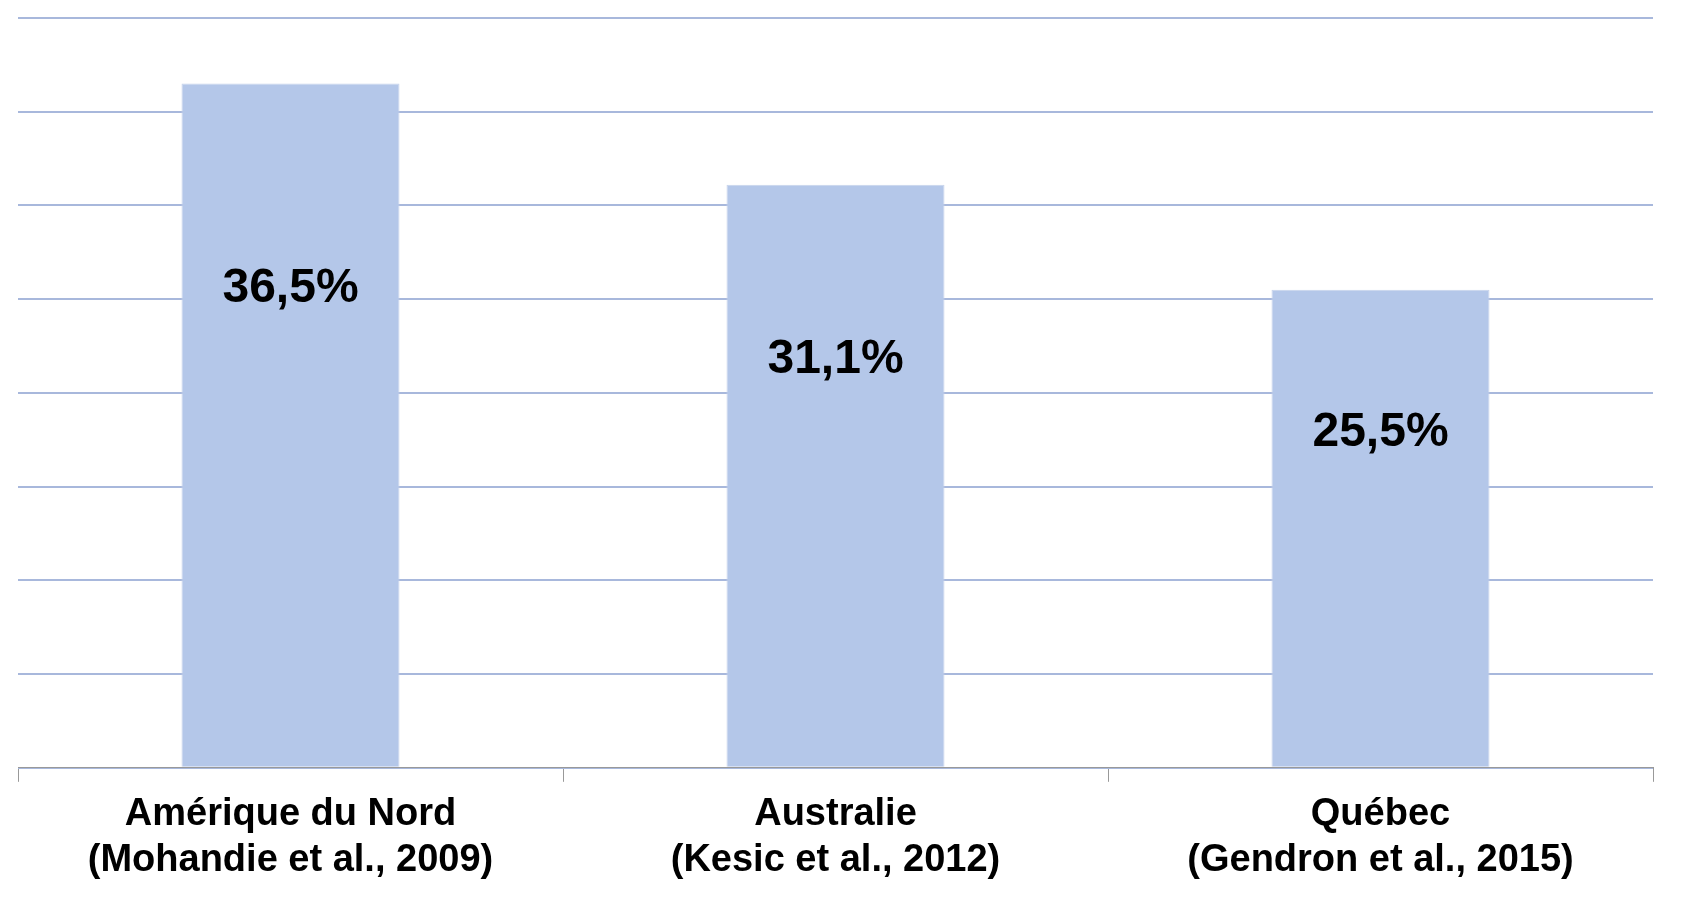 This screenshot has width=1685, height=906. Describe the element at coordinates (1380, 835) in the screenshot. I see `x-tick-label: Québec (Gendron et al., 2015)` at that location.